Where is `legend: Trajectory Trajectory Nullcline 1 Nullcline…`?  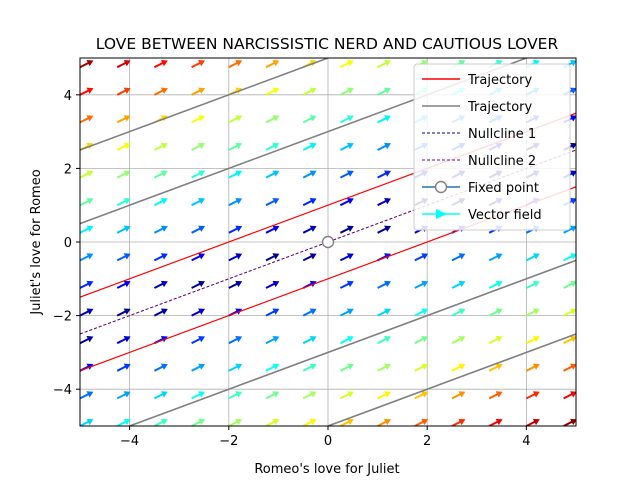
legend: Trajectory Trajectory Nullcline 1 Nullcline… is located at coordinates (492, 147).